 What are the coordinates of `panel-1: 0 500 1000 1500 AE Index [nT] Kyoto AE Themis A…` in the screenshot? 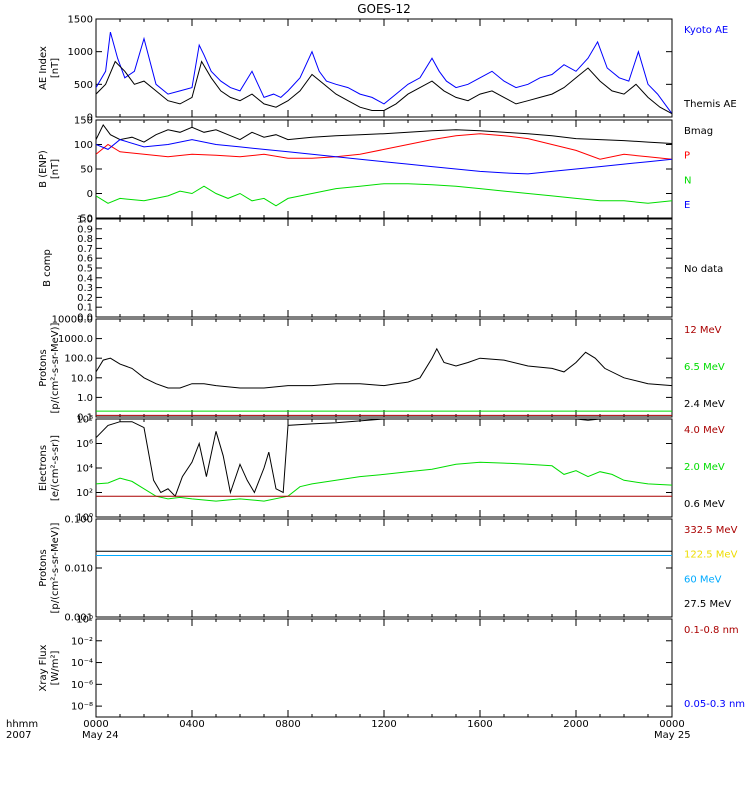 It's located at (387, 69).